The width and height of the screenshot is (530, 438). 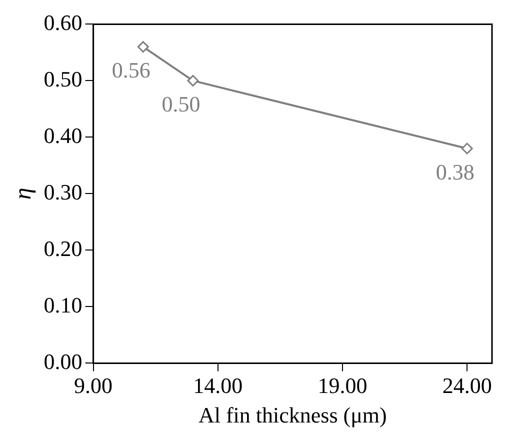 What do you see at coordinates (467, 385) in the screenshot?
I see `x-tick-label: 24.00` at bounding box center [467, 385].